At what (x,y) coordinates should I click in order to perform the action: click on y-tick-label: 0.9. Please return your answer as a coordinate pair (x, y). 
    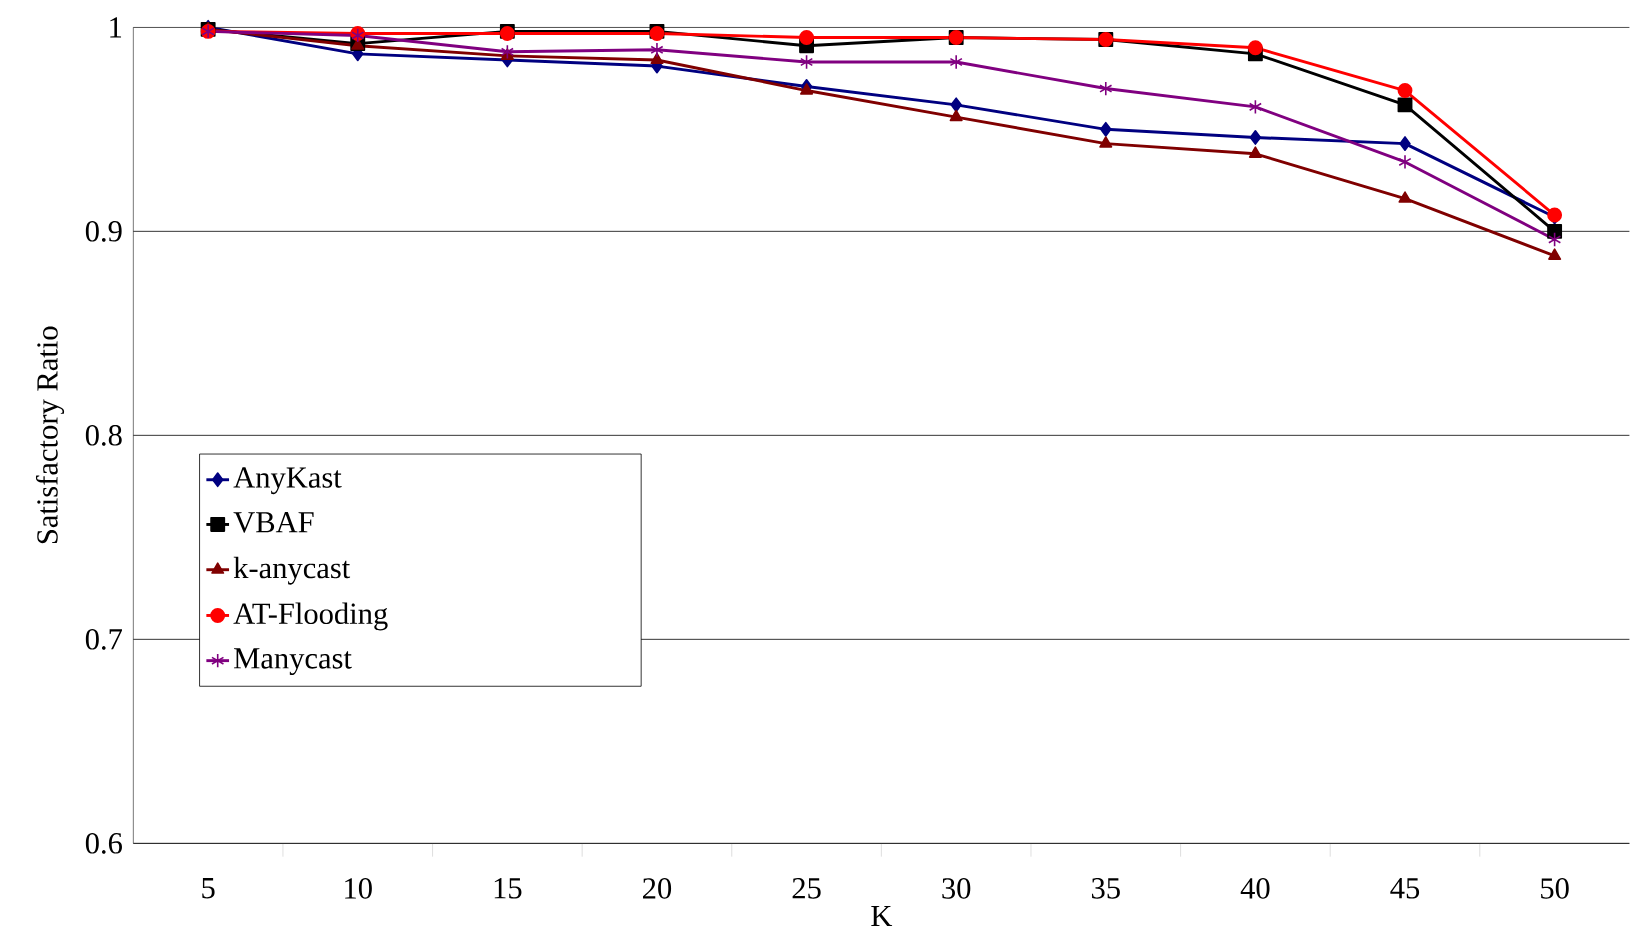
    Looking at the image, I should click on (103, 231).